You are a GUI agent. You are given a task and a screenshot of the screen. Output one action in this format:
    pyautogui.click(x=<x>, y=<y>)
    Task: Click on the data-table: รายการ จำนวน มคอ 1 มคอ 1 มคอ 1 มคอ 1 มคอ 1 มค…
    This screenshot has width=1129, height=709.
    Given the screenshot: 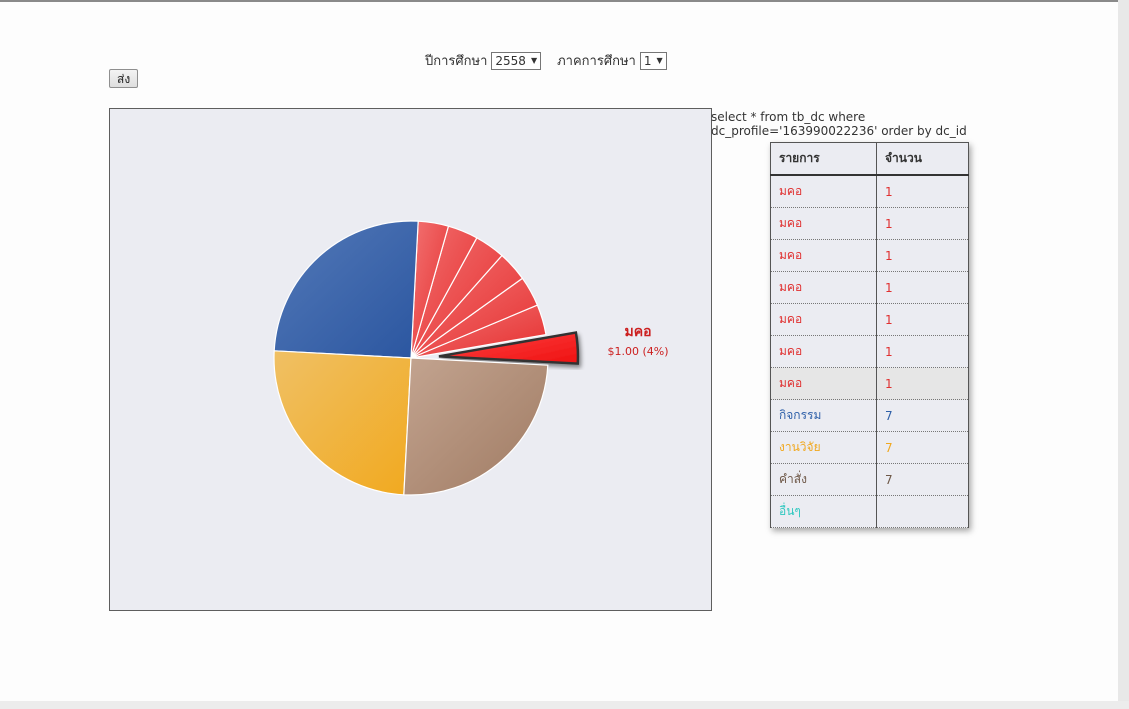 What is the action you would take?
    pyautogui.click(x=869, y=335)
    